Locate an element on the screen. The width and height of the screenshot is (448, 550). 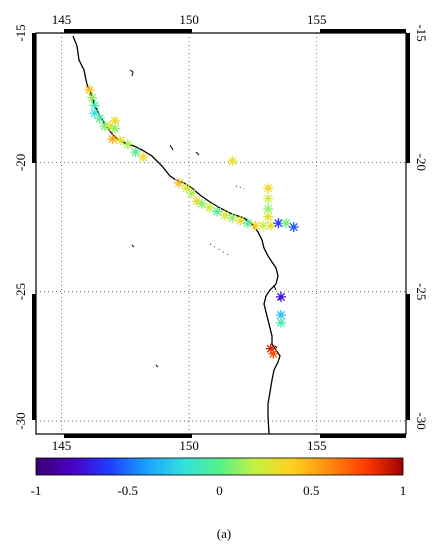
colorbar-label-4: 1 is located at coordinates (403, 490).